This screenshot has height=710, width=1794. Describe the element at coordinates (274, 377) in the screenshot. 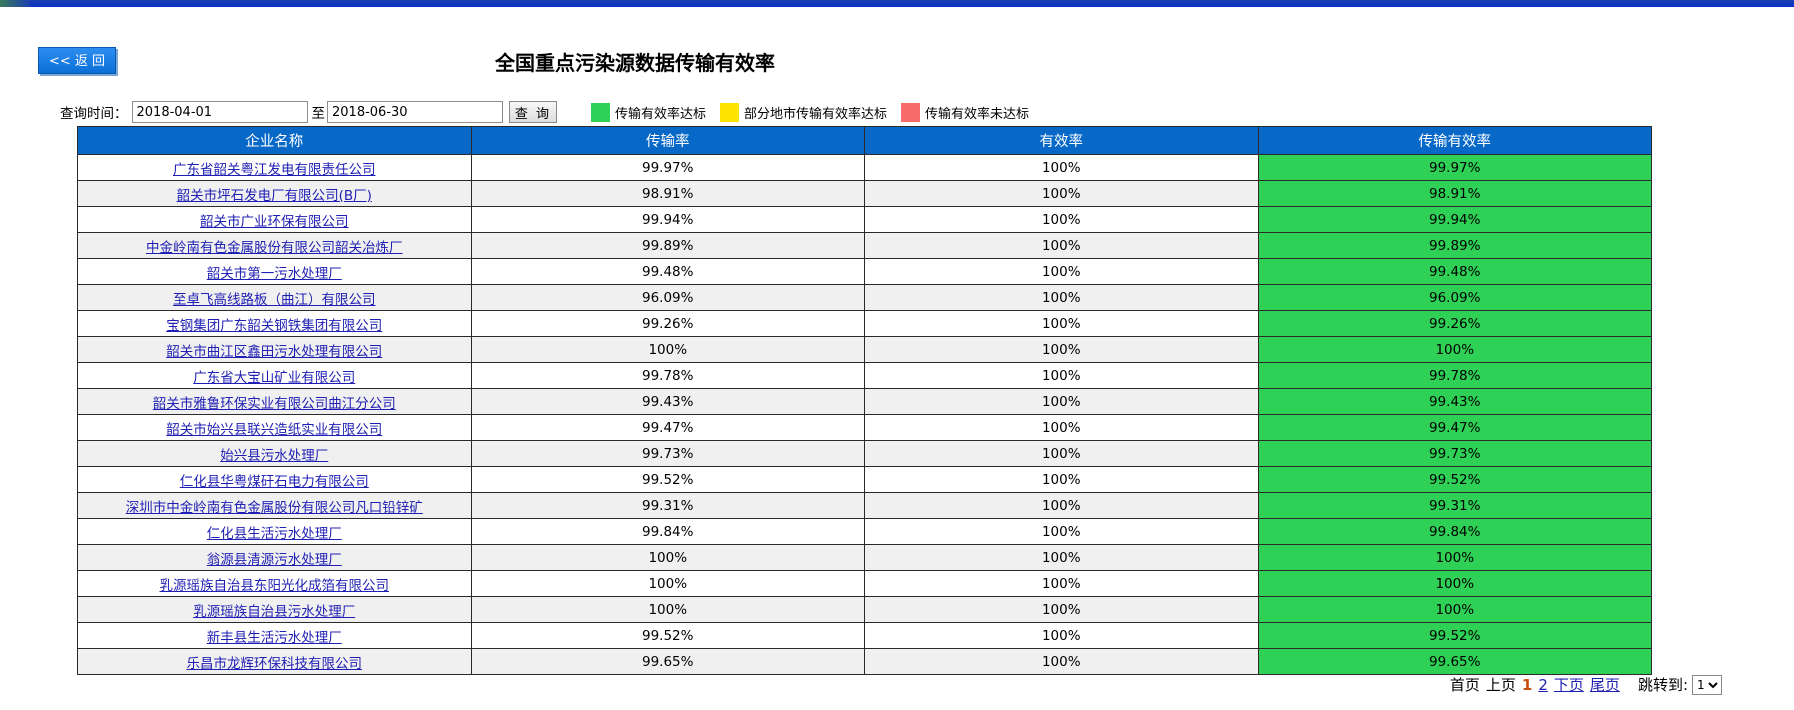

I see `company-link: 广东省大宝山矿业有限公司` at that location.